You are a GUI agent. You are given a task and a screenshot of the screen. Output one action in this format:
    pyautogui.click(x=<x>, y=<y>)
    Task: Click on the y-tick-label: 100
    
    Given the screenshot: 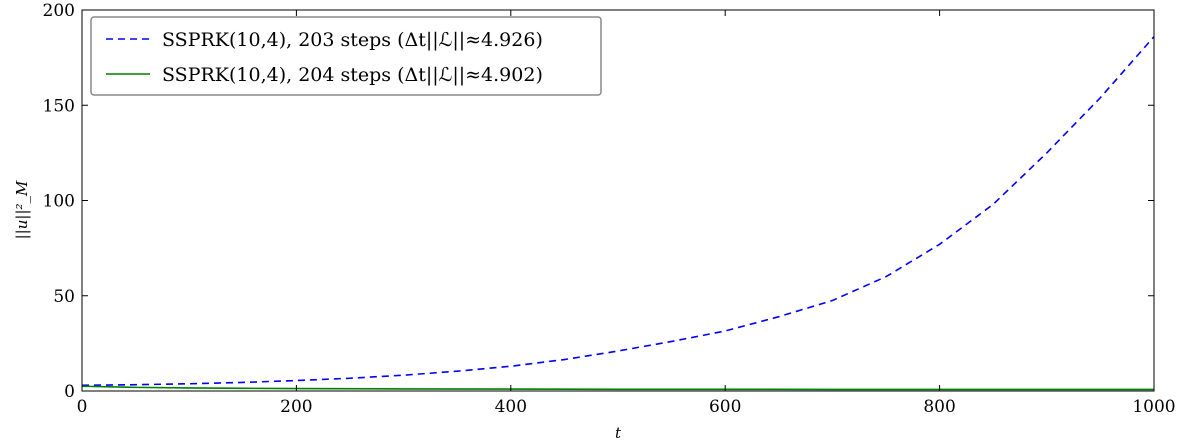 What is the action you would take?
    pyautogui.click(x=59, y=202)
    